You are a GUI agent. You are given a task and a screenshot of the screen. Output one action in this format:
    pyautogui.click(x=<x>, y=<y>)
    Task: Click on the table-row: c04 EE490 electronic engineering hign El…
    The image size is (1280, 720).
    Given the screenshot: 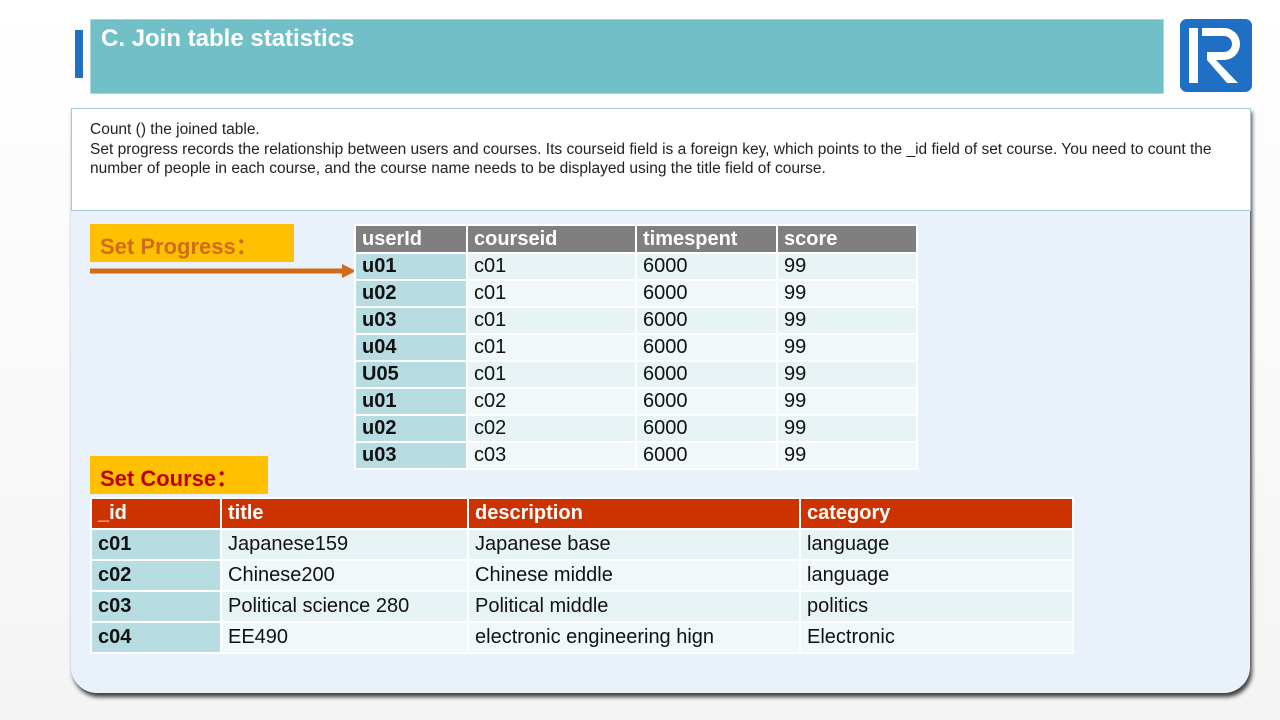 What is the action you would take?
    pyautogui.click(x=582, y=637)
    